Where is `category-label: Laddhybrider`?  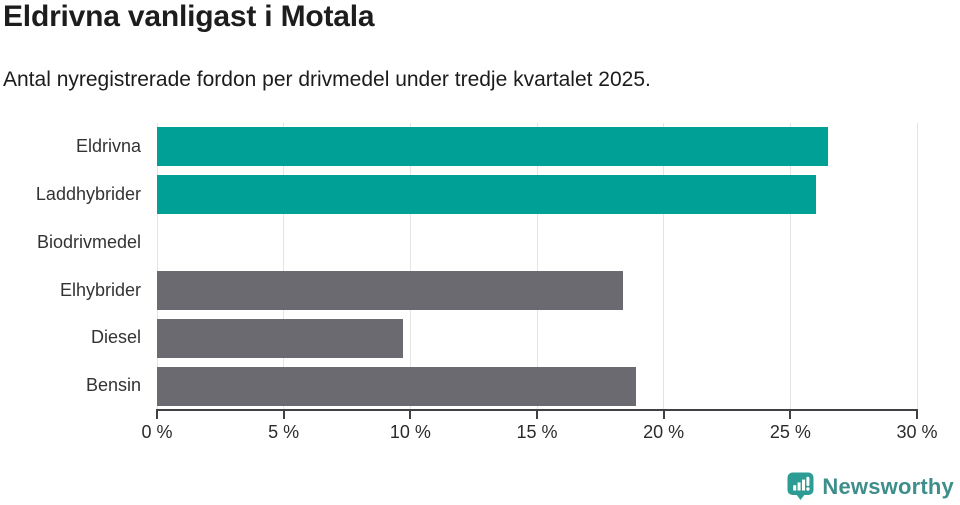 category-label: Laddhybrider is located at coordinates (88, 193).